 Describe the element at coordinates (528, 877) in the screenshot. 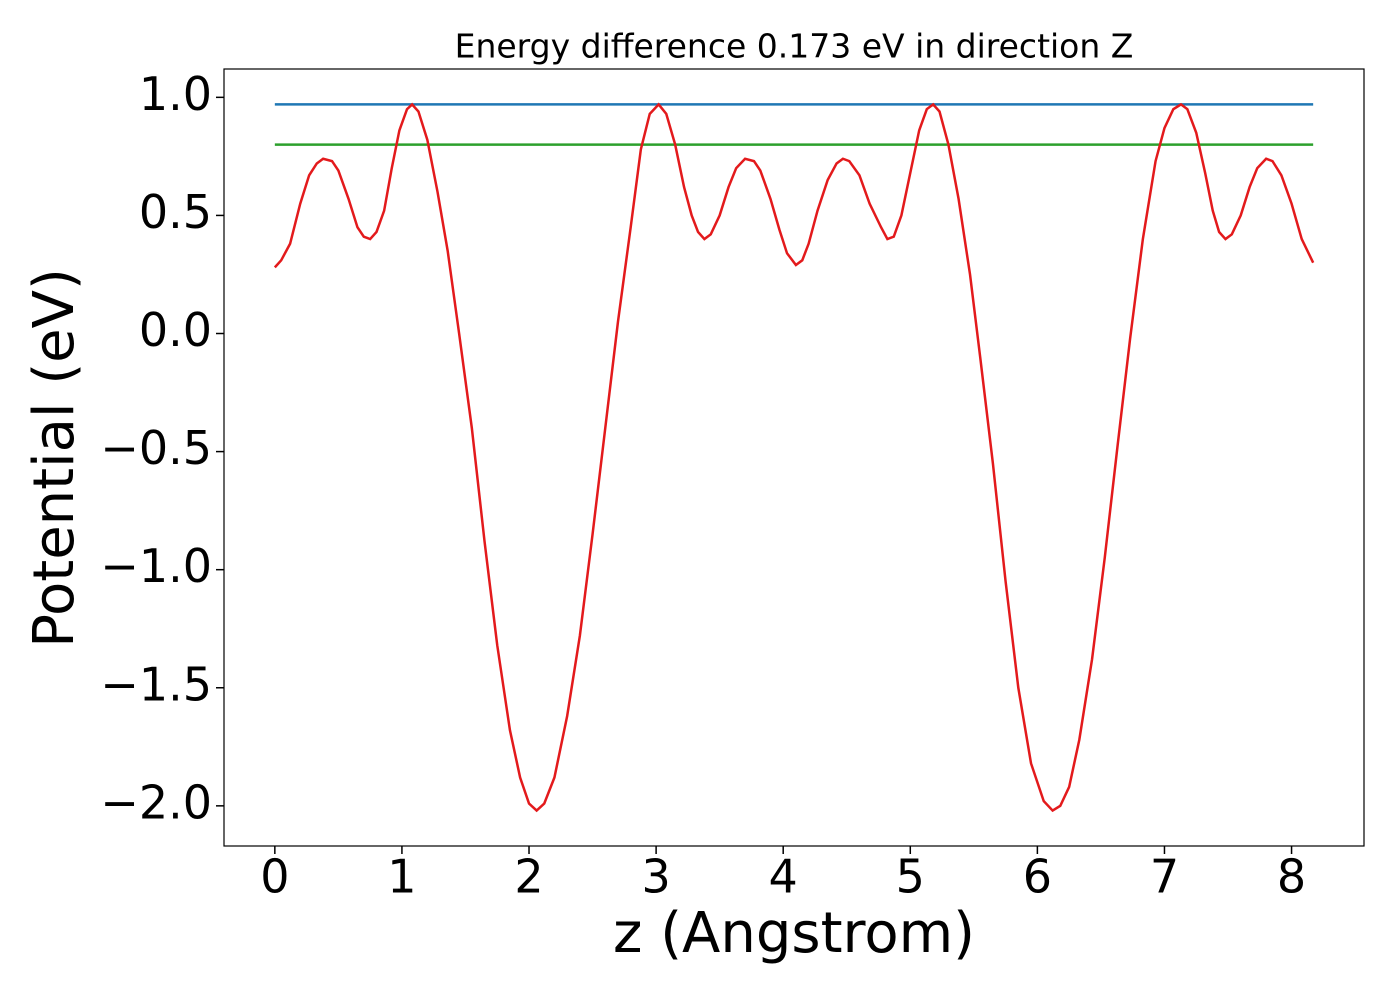

I see `x-tick-label: 2` at that location.